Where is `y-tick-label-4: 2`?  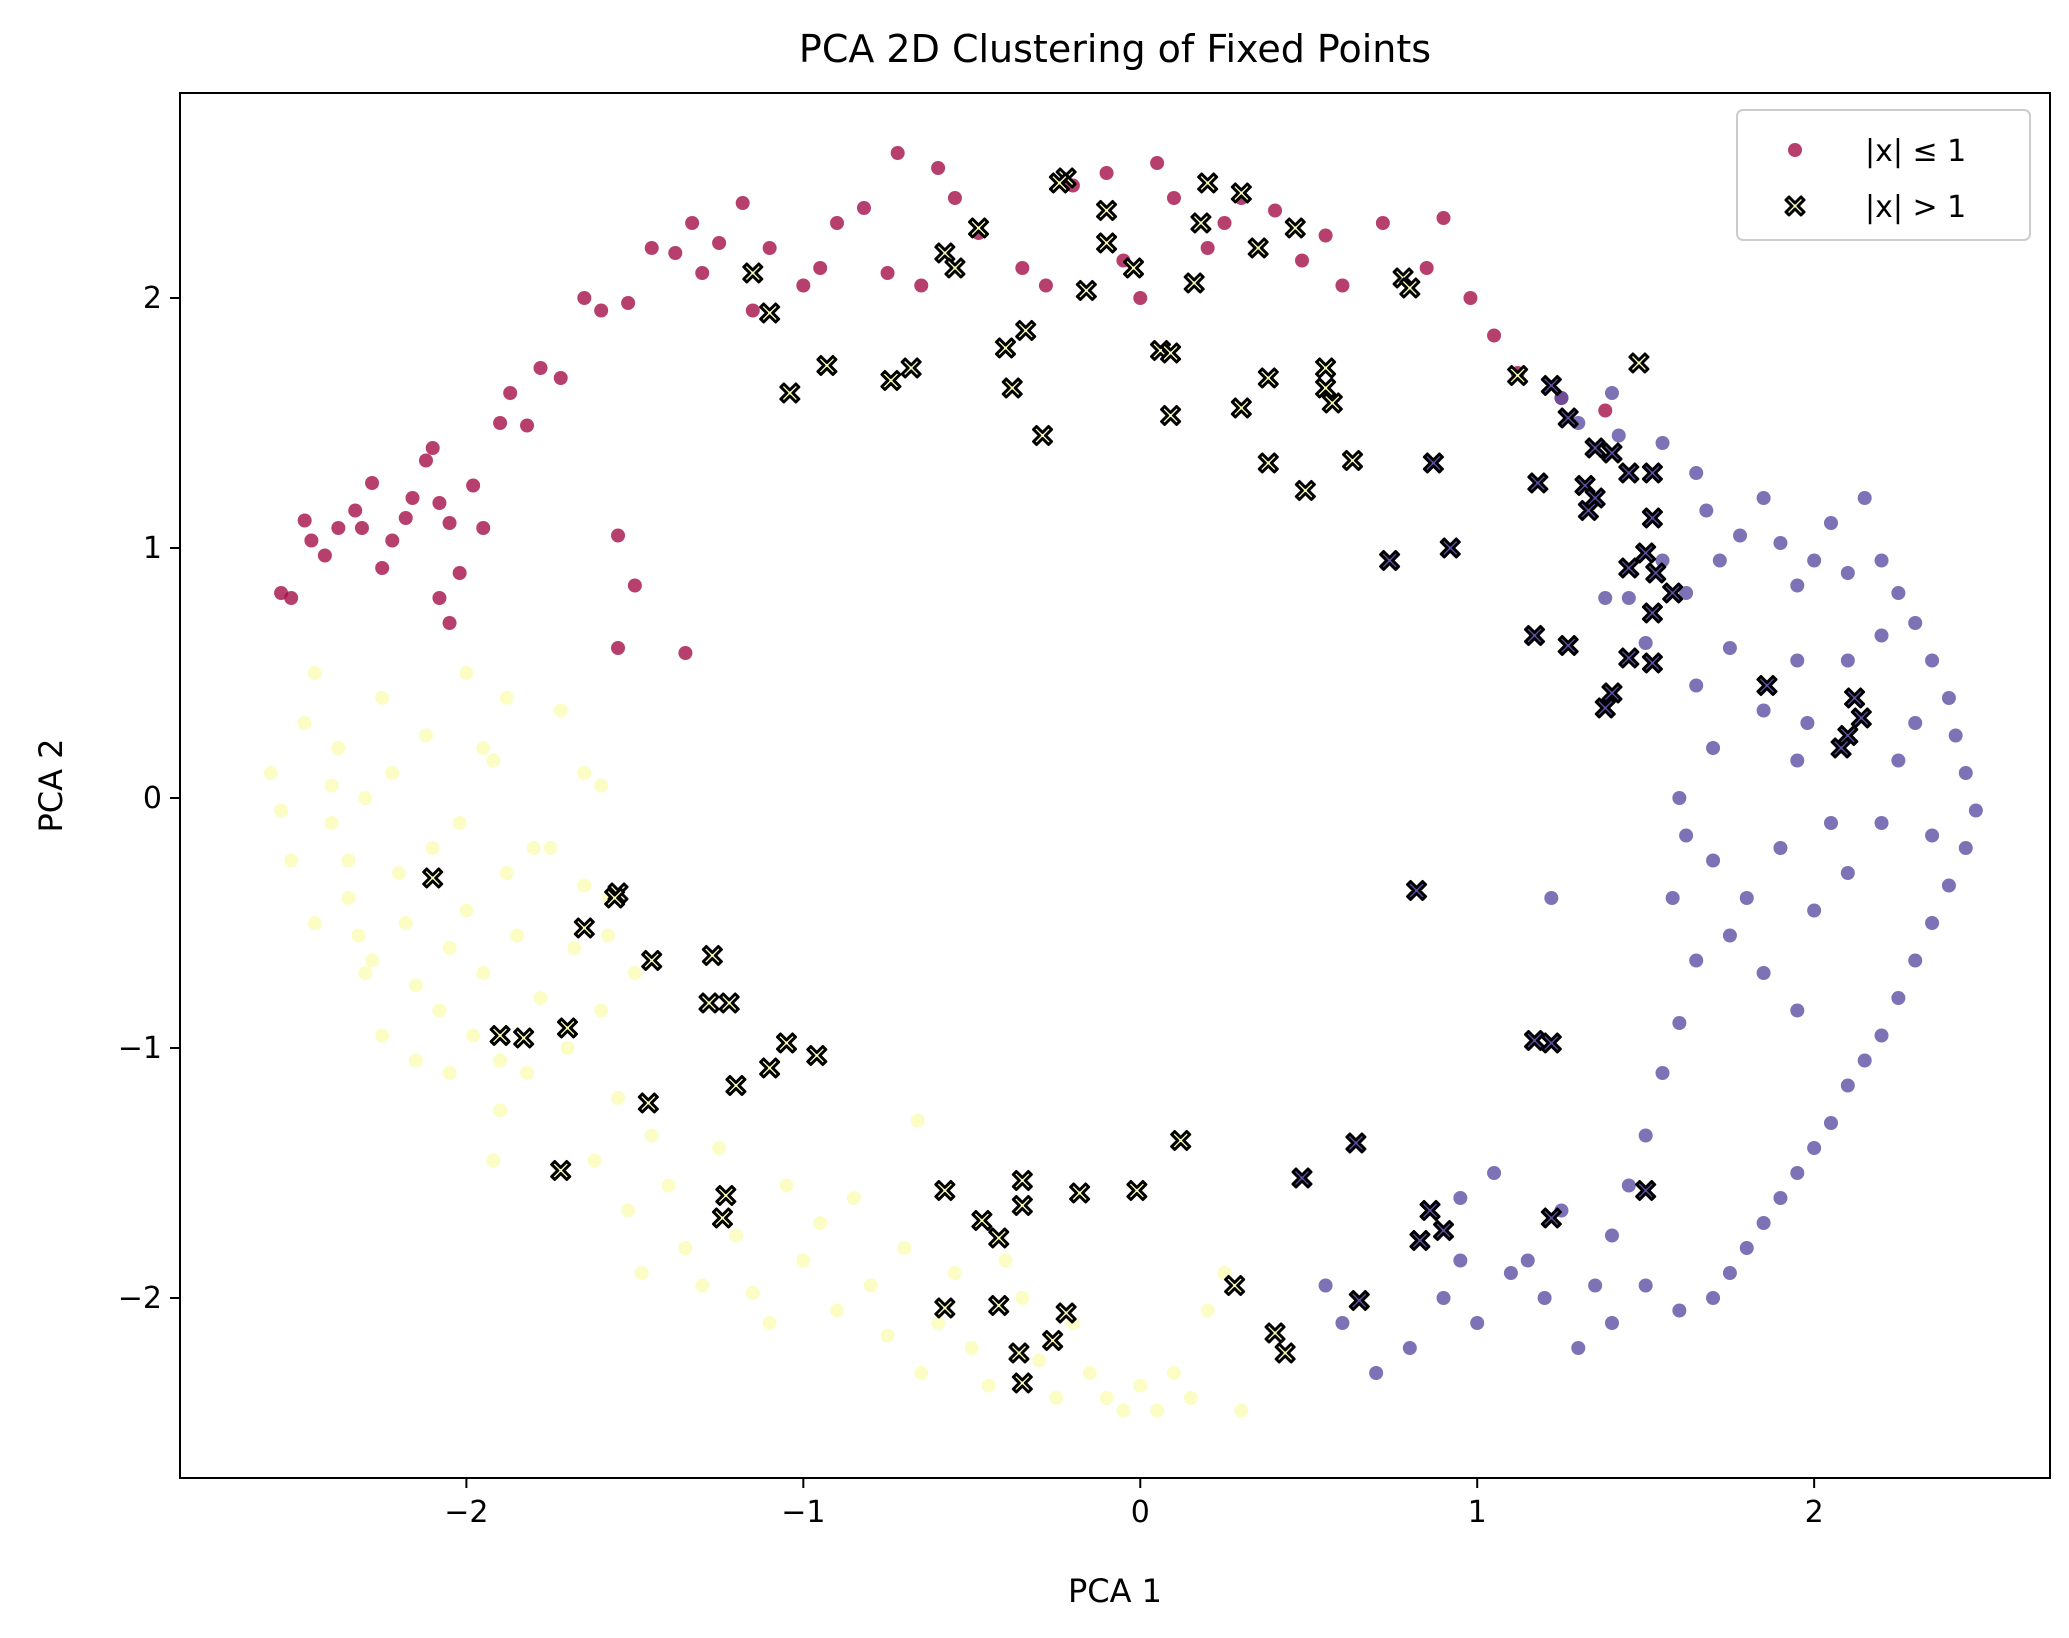 y-tick-label-4: 2 is located at coordinates (152, 298).